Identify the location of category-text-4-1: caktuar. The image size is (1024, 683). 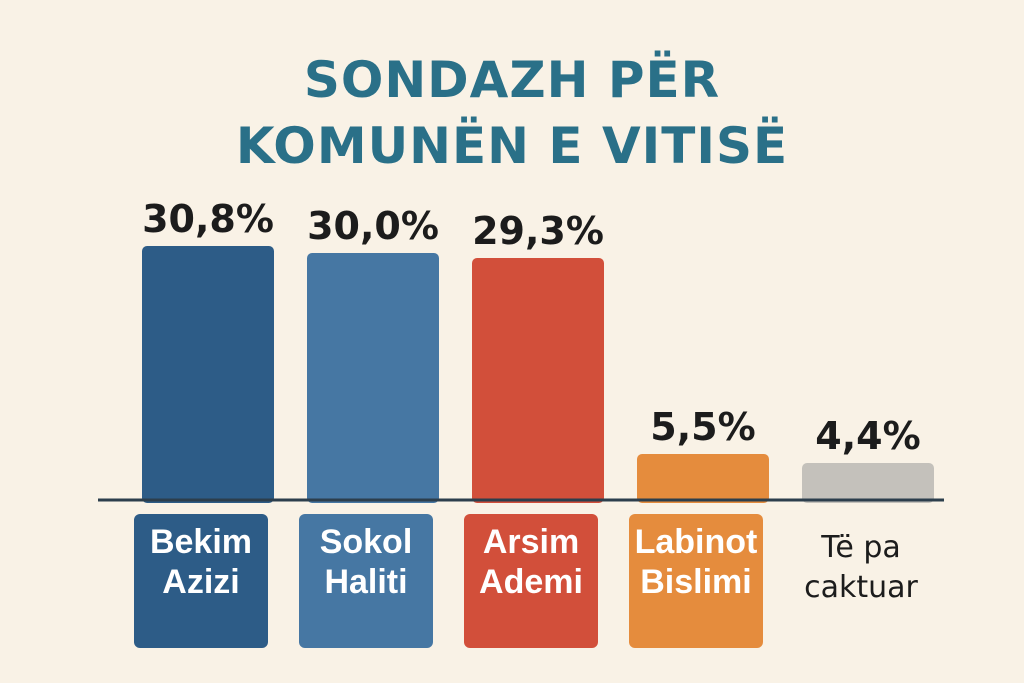
(861, 587).